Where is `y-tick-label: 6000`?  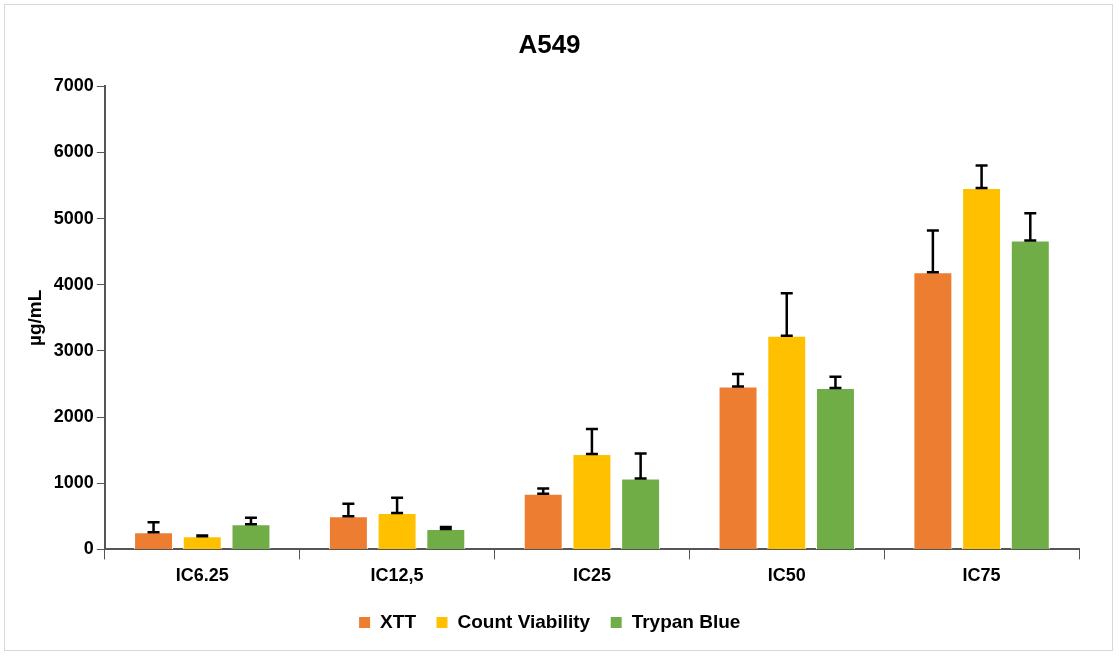 y-tick-label: 6000 is located at coordinates (73, 151).